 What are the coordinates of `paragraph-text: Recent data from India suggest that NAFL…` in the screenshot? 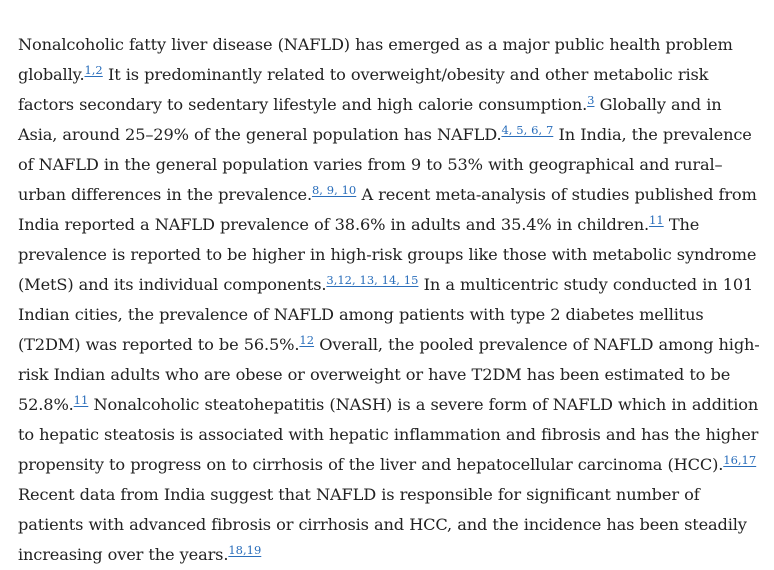 It's located at (382, 524).